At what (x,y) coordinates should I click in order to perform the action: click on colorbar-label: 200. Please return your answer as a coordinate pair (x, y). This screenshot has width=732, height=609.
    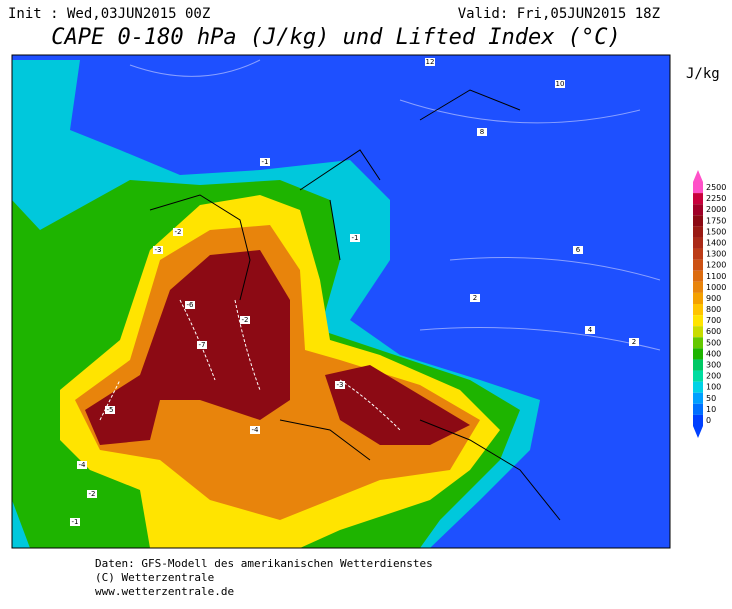
    Looking at the image, I should click on (713, 376).